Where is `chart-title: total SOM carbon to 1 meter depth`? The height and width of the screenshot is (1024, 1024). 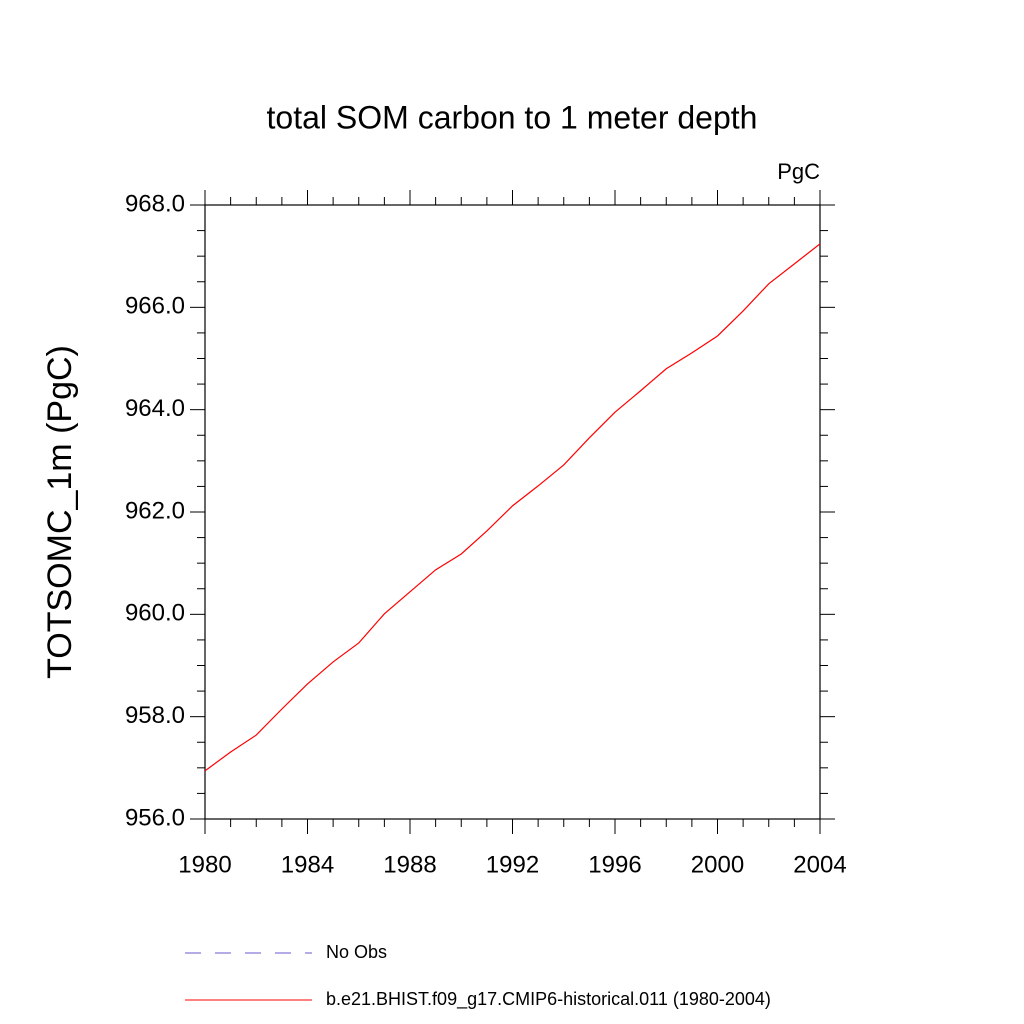
chart-title: total SOM carbon to 1 meter depth is located at coordinates (512, 117).